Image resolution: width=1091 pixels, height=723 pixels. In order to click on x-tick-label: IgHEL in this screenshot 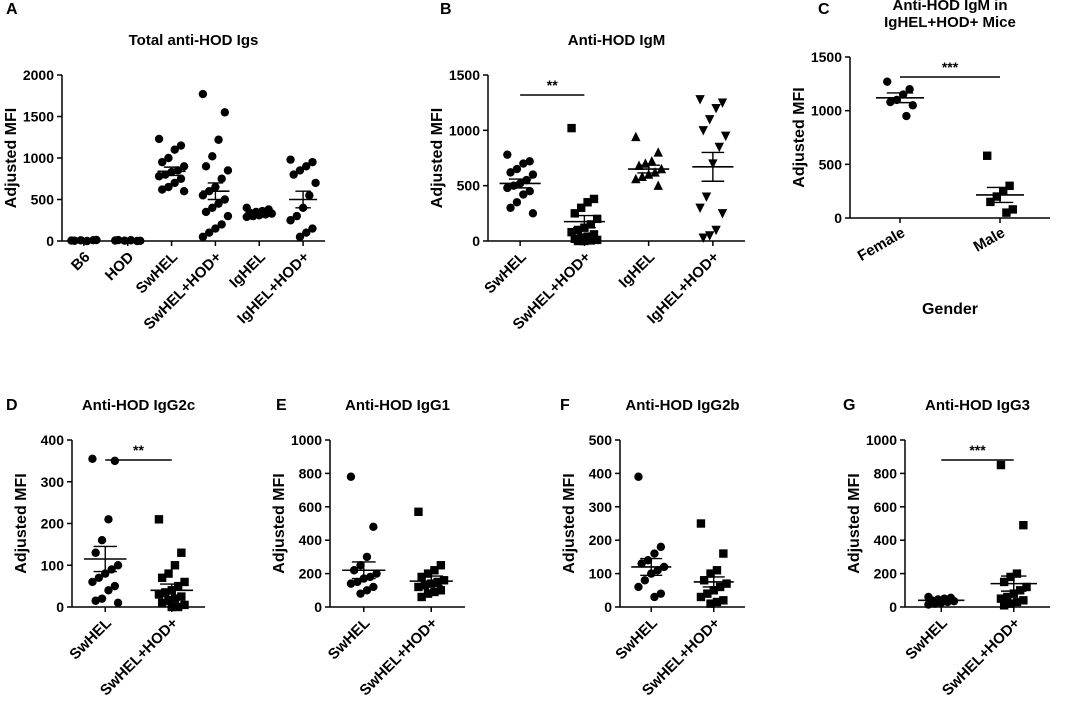, I will do `click(637, 270)`.